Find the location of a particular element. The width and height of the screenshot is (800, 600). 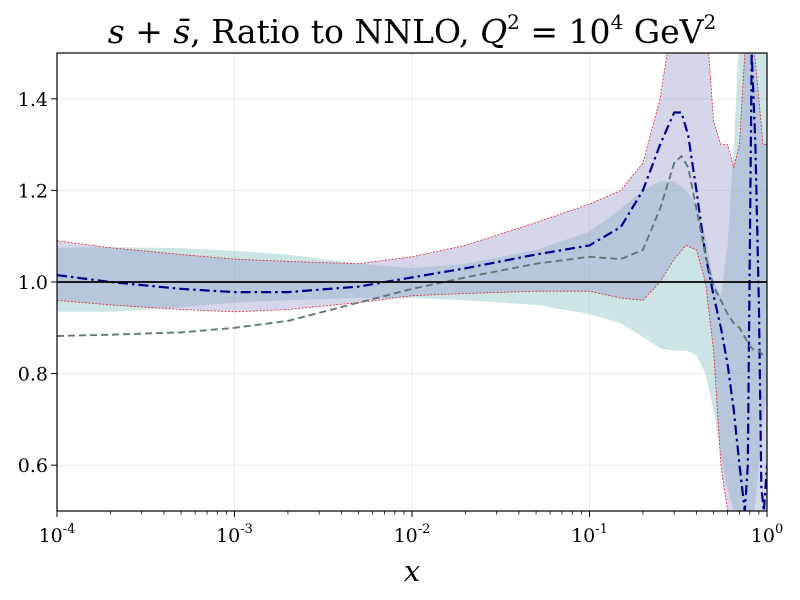

x-axis-label: x is located at coordinates (412, 571).